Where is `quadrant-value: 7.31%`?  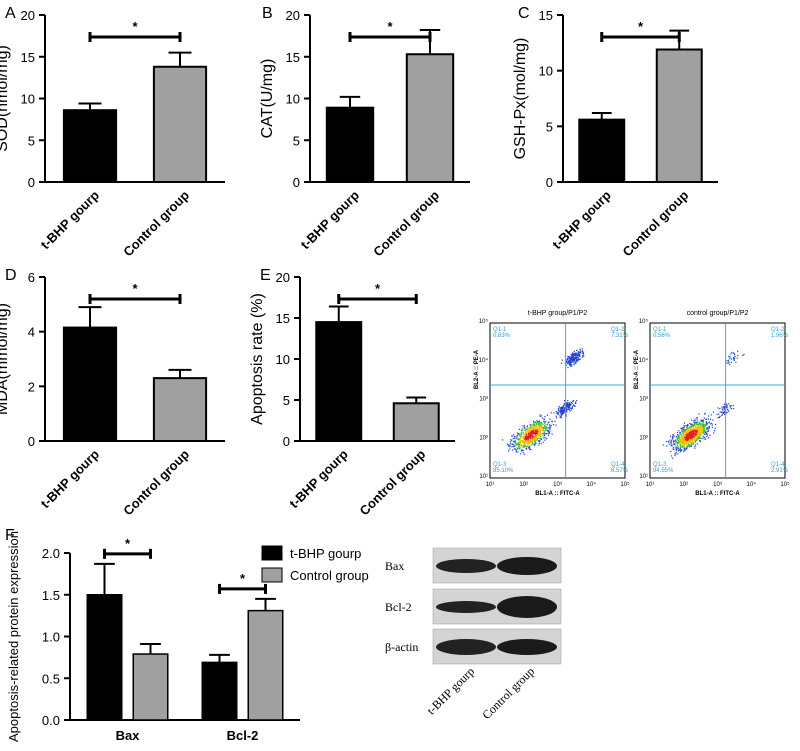
quadrant-value: 7.31% is located at coordinates (620, 336).